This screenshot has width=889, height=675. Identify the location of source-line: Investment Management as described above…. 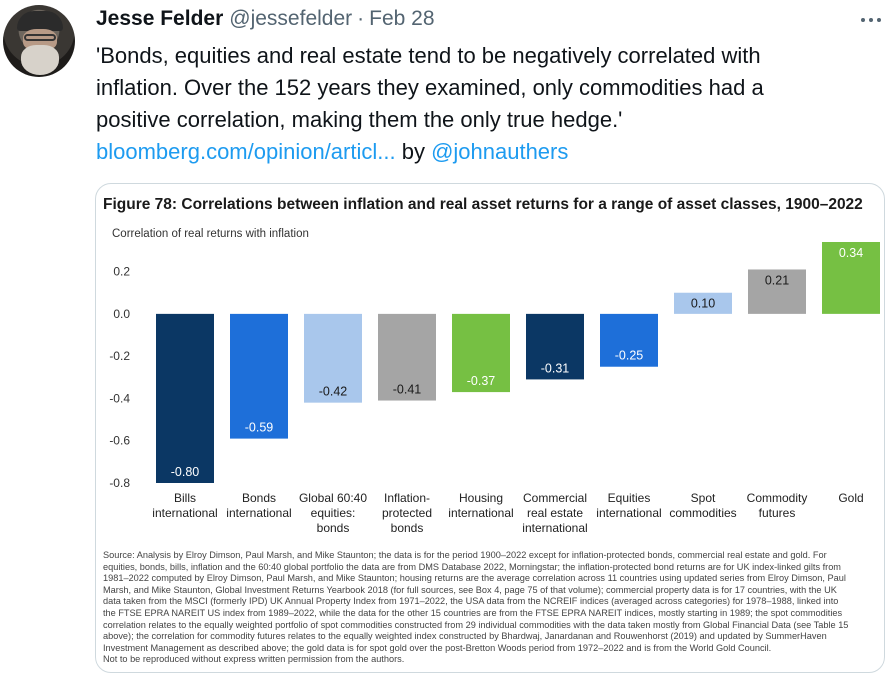
(437, 647).